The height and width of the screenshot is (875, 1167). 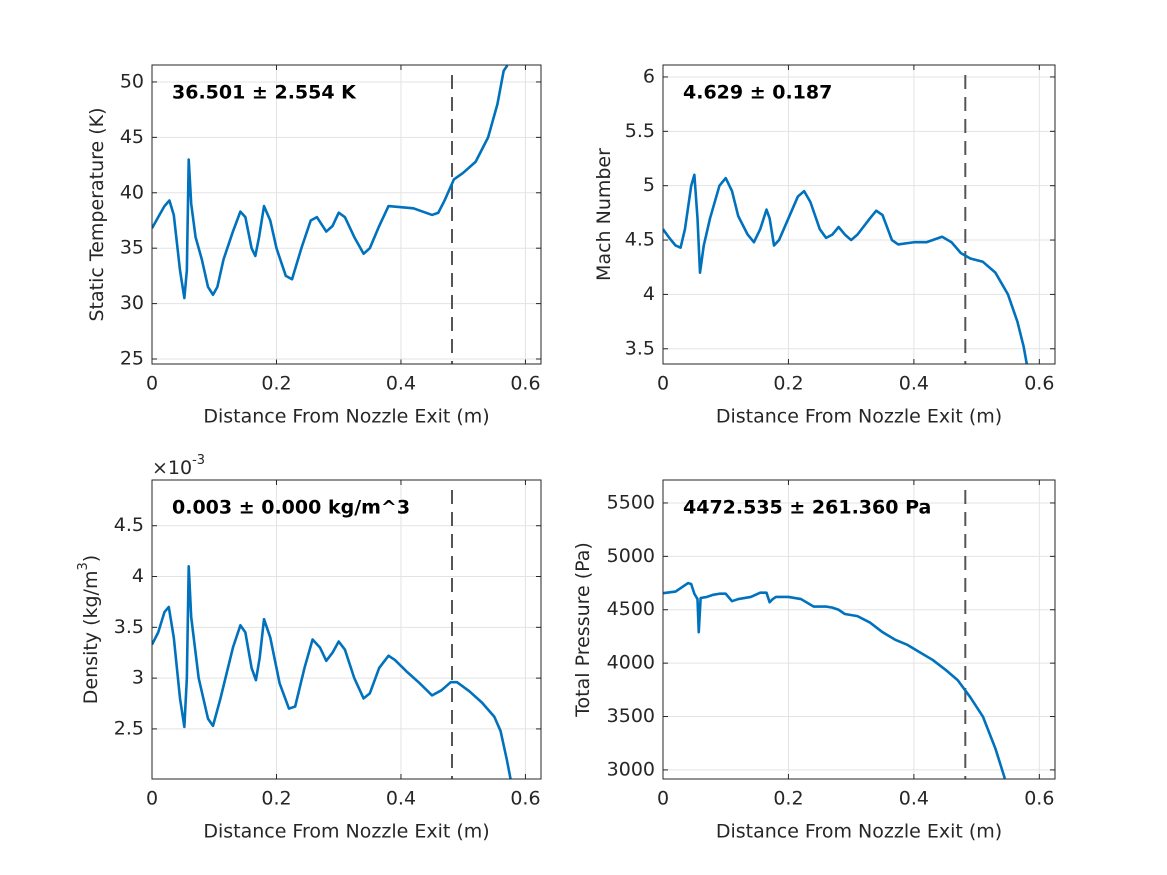 What do you see at coordinates (83, 566) in the screenshot?
I see `y-axis-label-part: 3` at bounding box center [83, 566].